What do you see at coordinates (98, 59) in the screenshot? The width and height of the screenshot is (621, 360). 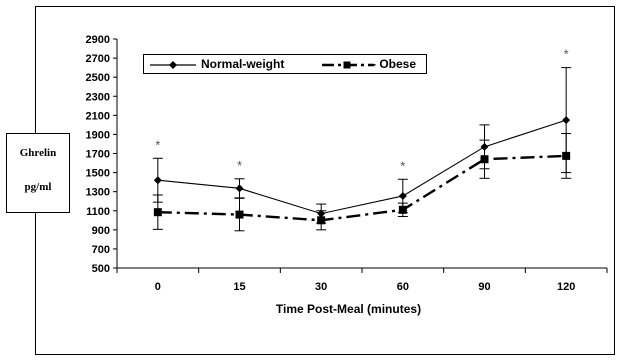 I see `y-tick-label: 2700` at bounding box center [98, 59].